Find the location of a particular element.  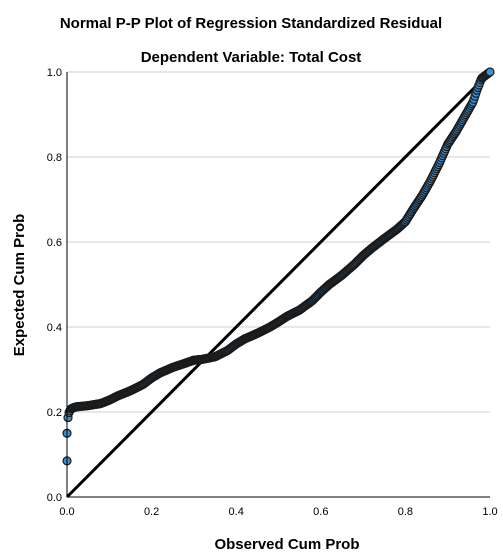

residual-point is located at coordinates (490, 72).